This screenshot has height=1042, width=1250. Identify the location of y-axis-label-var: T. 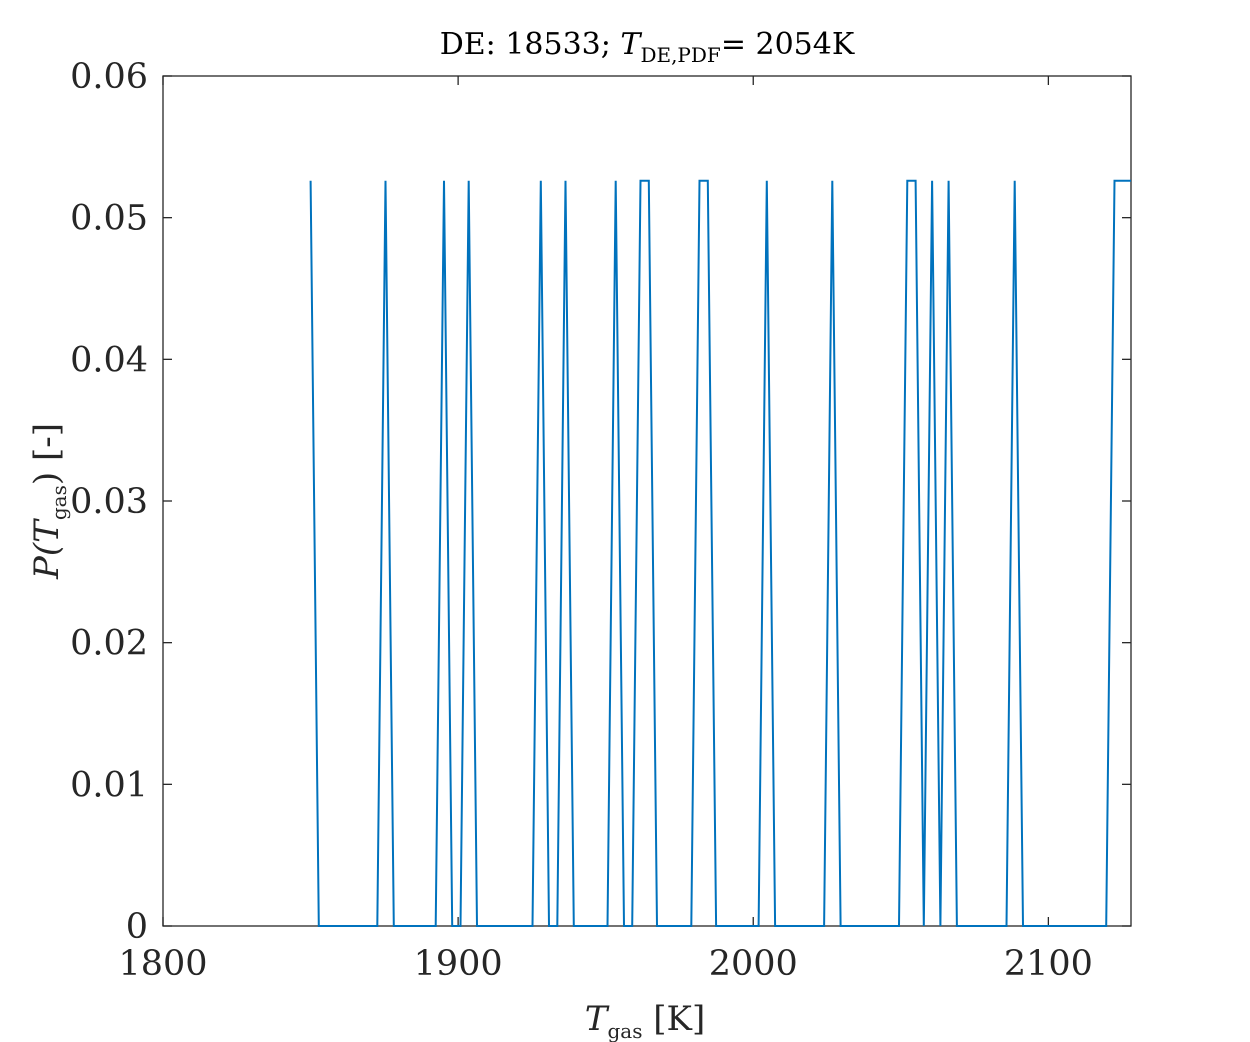
(47, 530).